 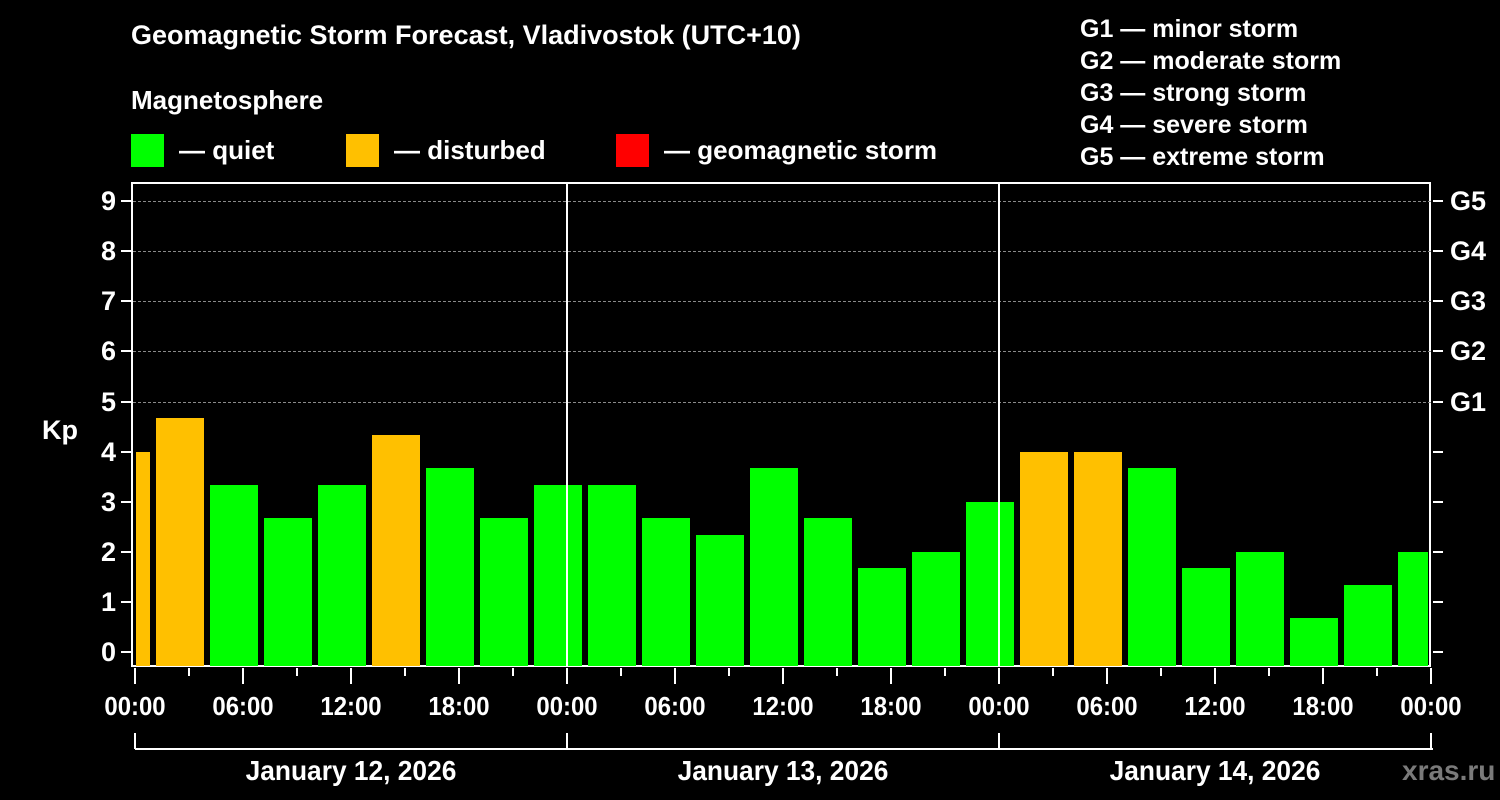 What do you see at coordinates (351, 770) in the screenshot?
I see `date-label: January 12, 2026` at bounding box center [351, 770].